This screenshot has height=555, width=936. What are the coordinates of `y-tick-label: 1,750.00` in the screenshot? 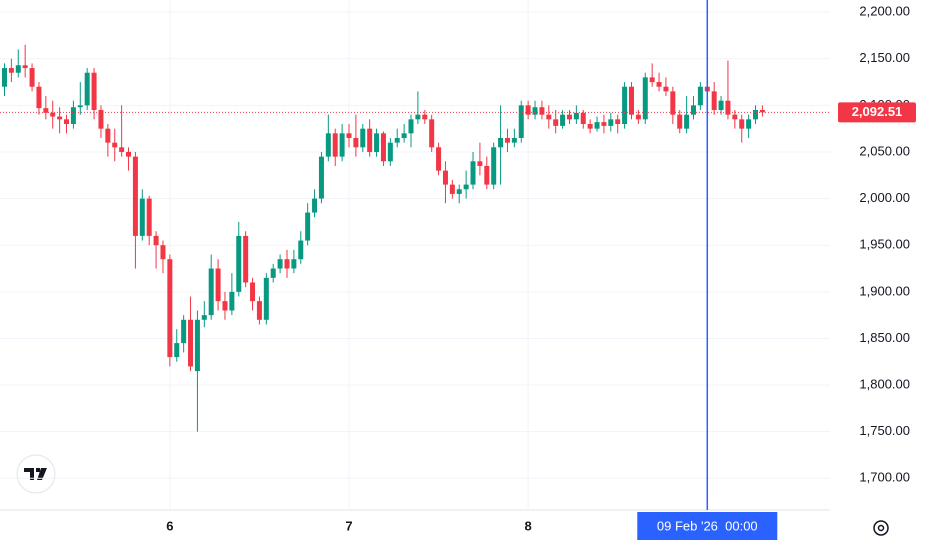 It's located at (884, 430).